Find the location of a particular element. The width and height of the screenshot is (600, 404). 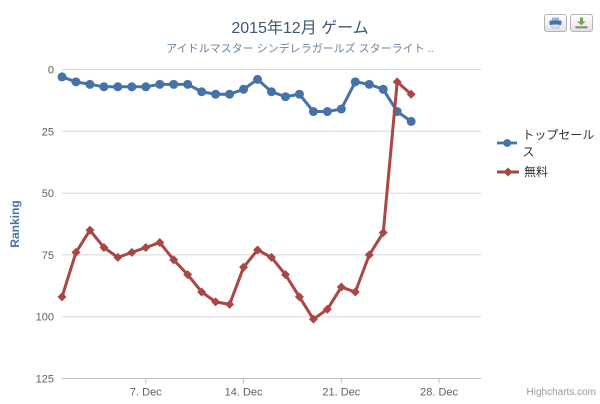

legend-label-top-sales: トップセールス is located at coordinates (558, 143).